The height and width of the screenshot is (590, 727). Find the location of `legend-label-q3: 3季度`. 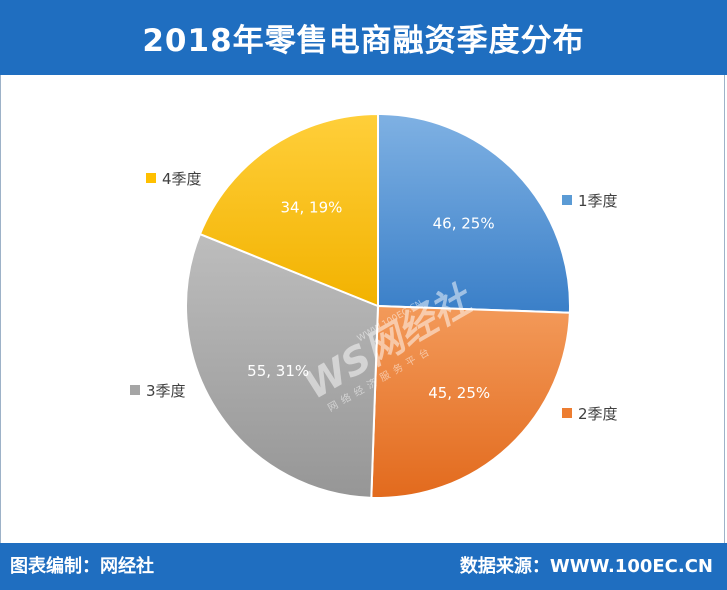

legend-label-q3: 3季度 is located at coordinates (166, 391).